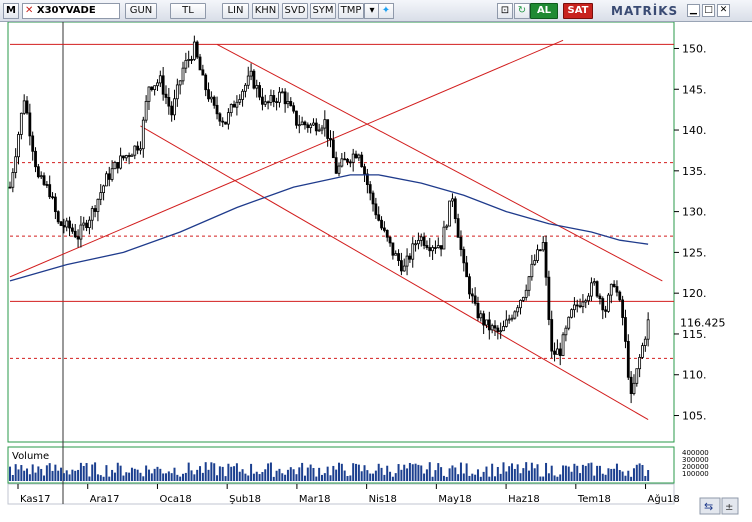  Describe the element at coordinates (710, 506) in the screenshot. I see `chart-tool-icon: ⇆` at that location.